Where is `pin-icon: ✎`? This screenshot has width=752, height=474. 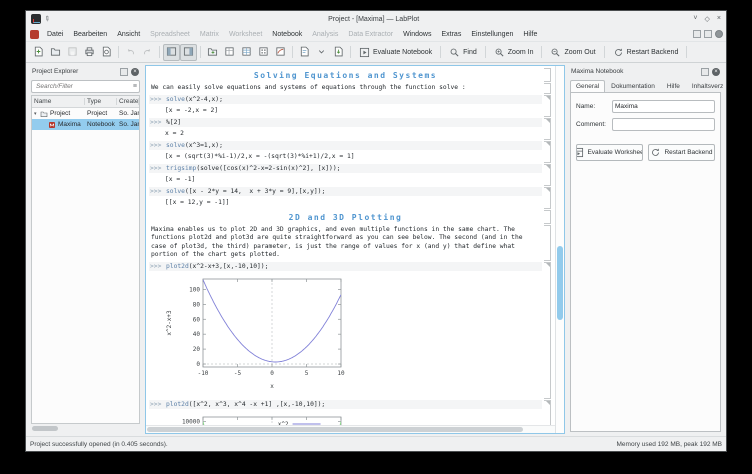
pin-icon: ✎ is located at coordinates (47, 19).